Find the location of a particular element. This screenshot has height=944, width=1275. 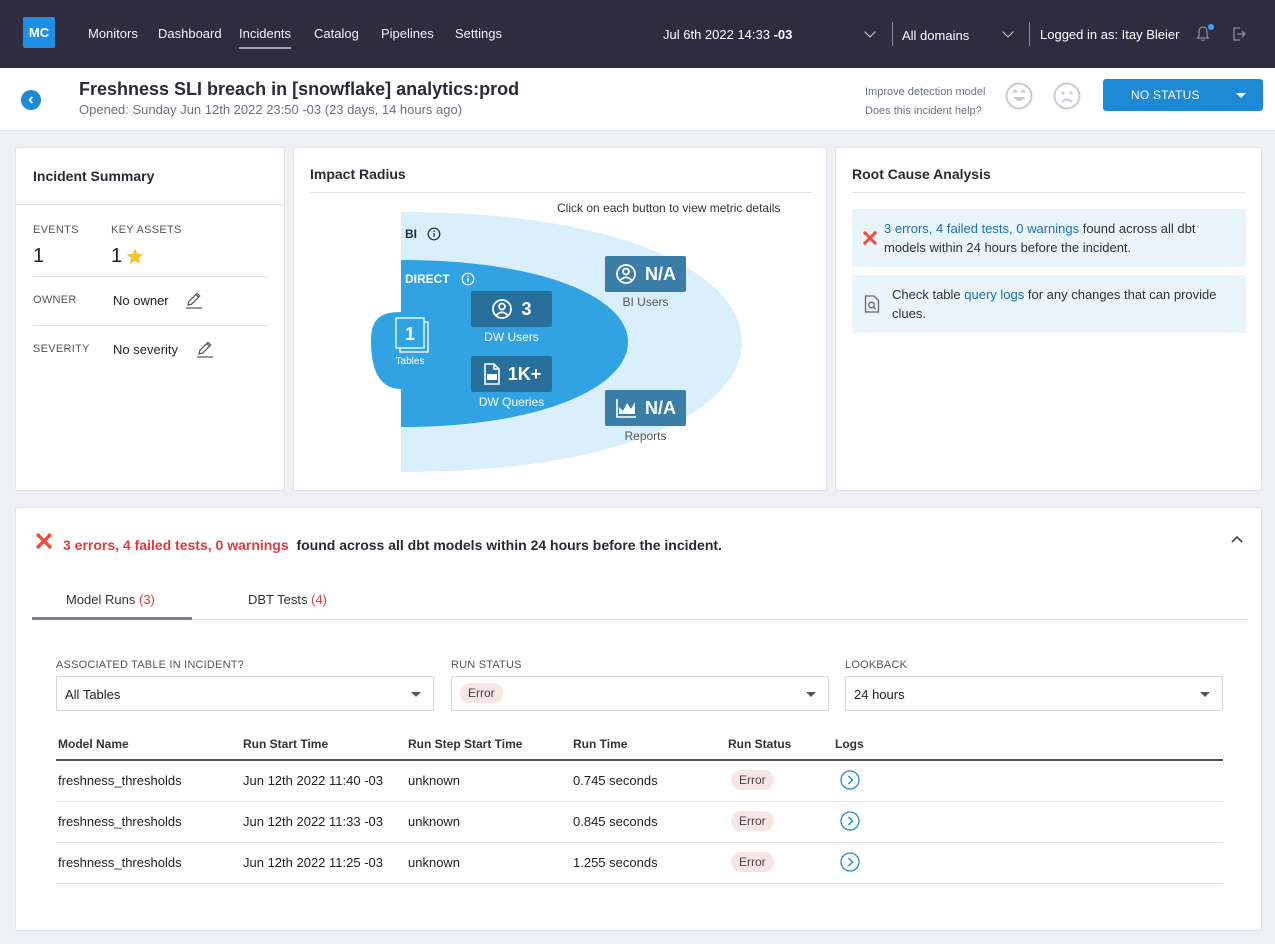

tab-label: Model Runs is located at coordinates (101, 599).